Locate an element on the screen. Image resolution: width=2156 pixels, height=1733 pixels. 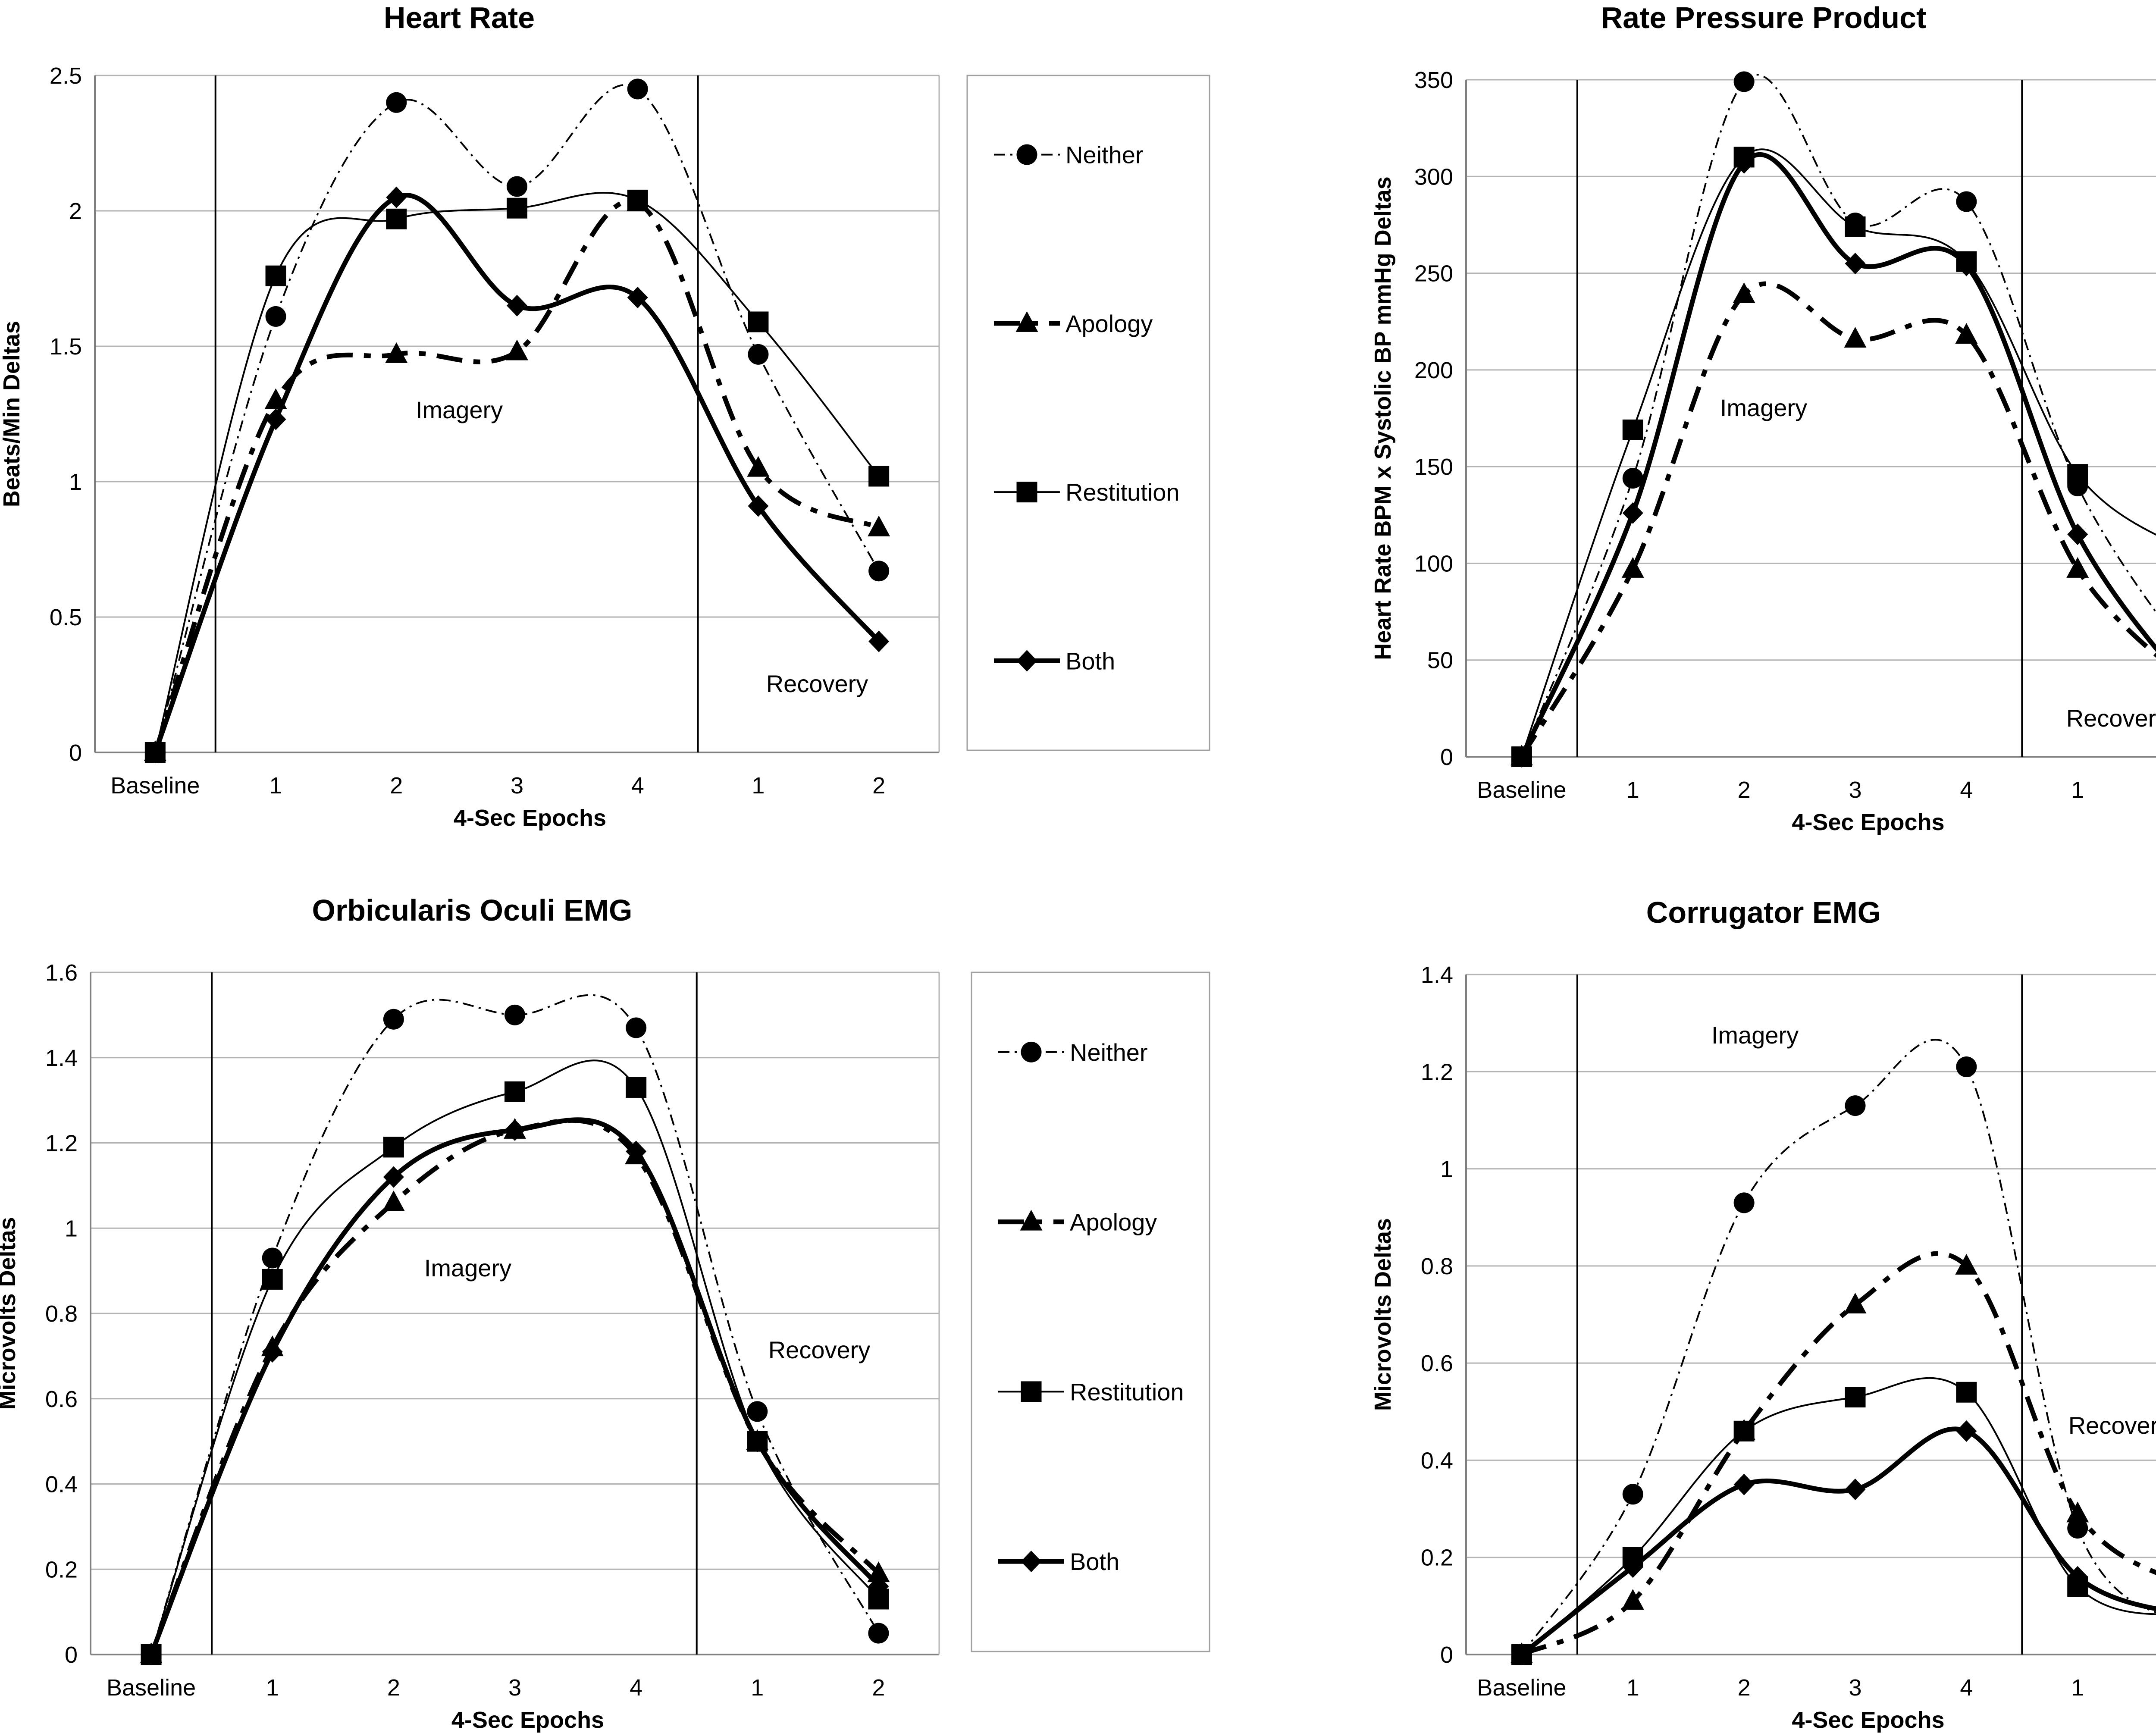
y-tick-label: 250 is located at coordinates (1433, 274).